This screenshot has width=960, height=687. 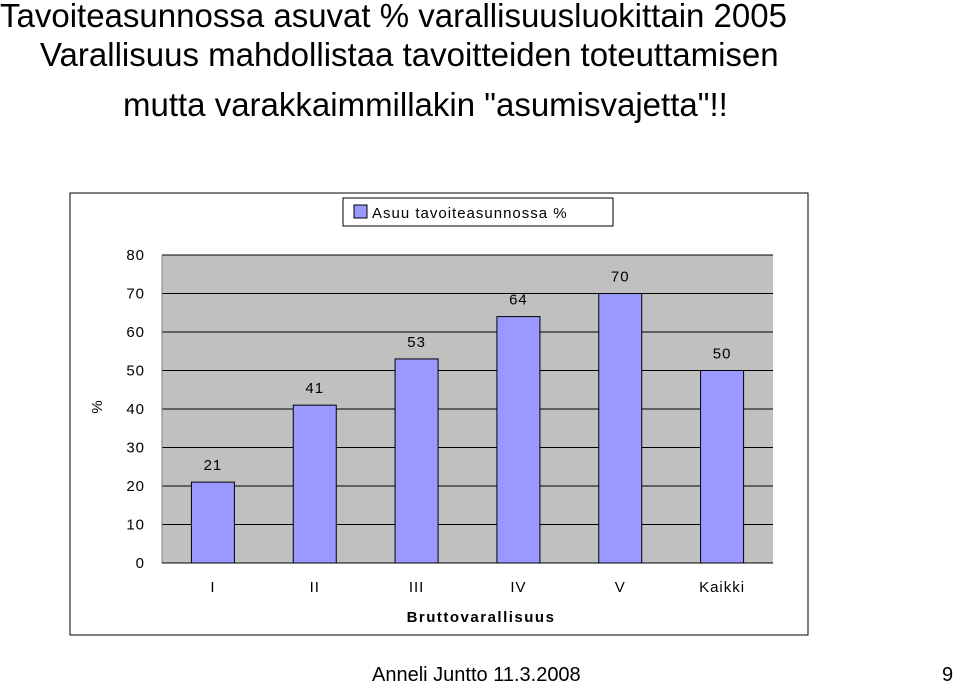 I want to click on legend-box, so click(x=478, y=212).